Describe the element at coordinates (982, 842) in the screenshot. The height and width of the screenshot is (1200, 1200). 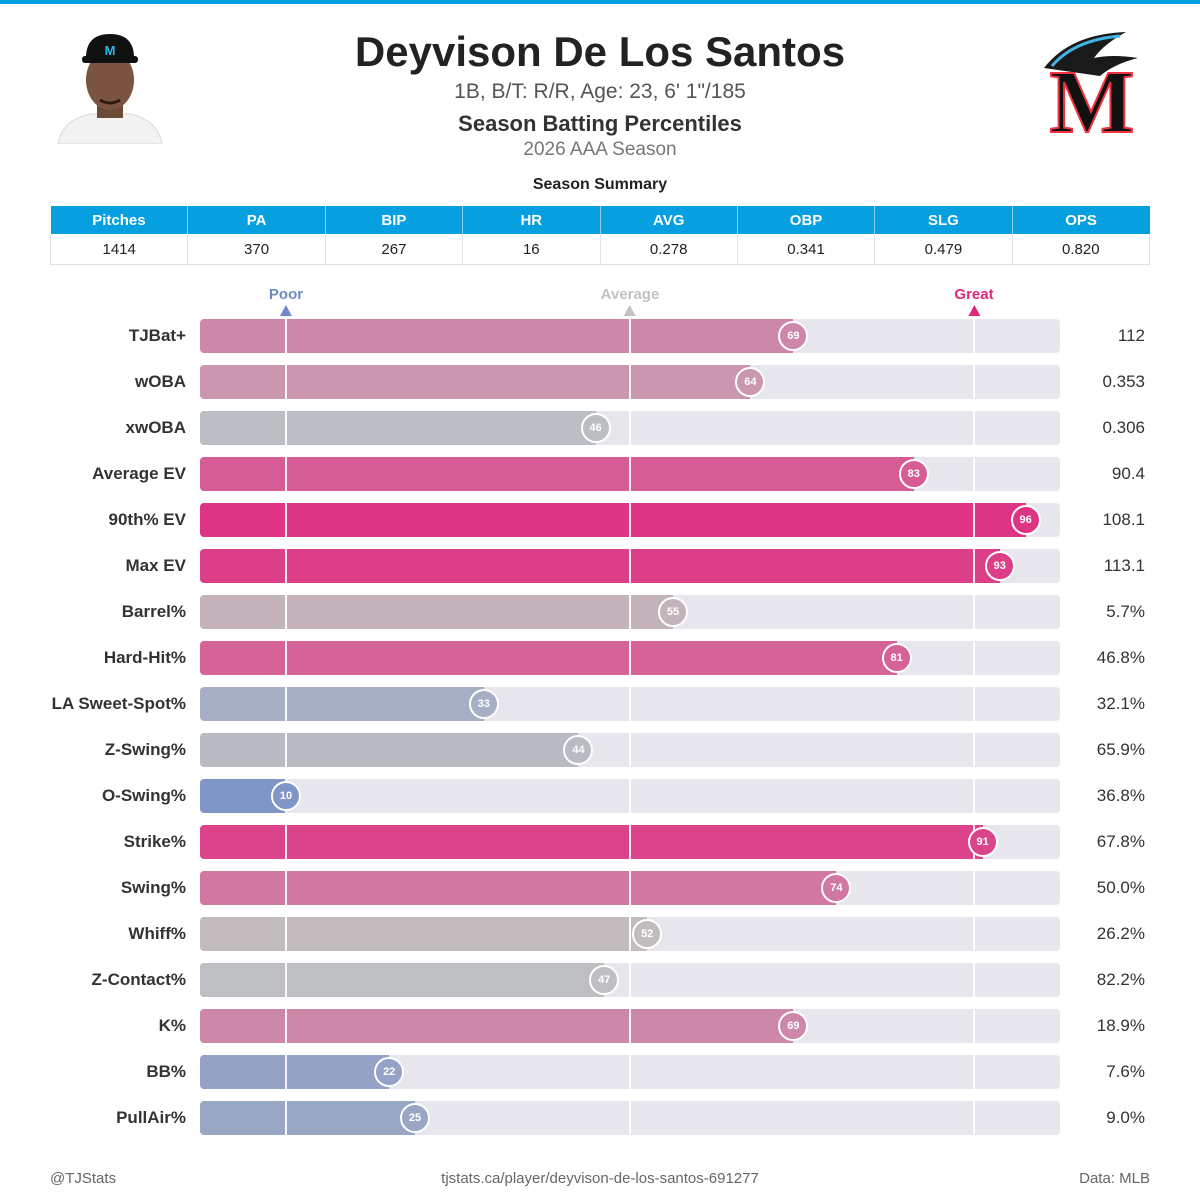
I see `percentile-badge: 91` at that location.